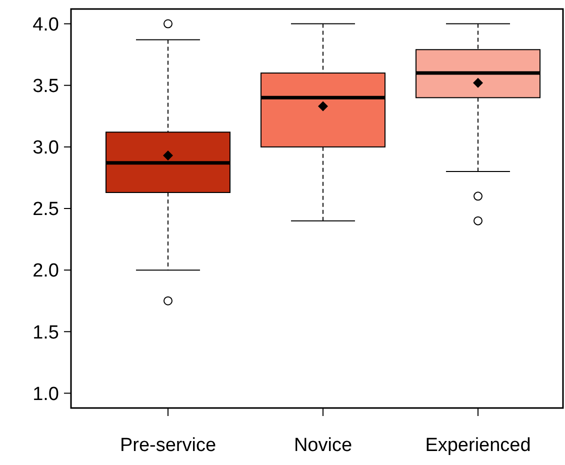 This screenshot has width=565, height=465. I want to click on y-tick-label: 4.0, so click(45, 25).